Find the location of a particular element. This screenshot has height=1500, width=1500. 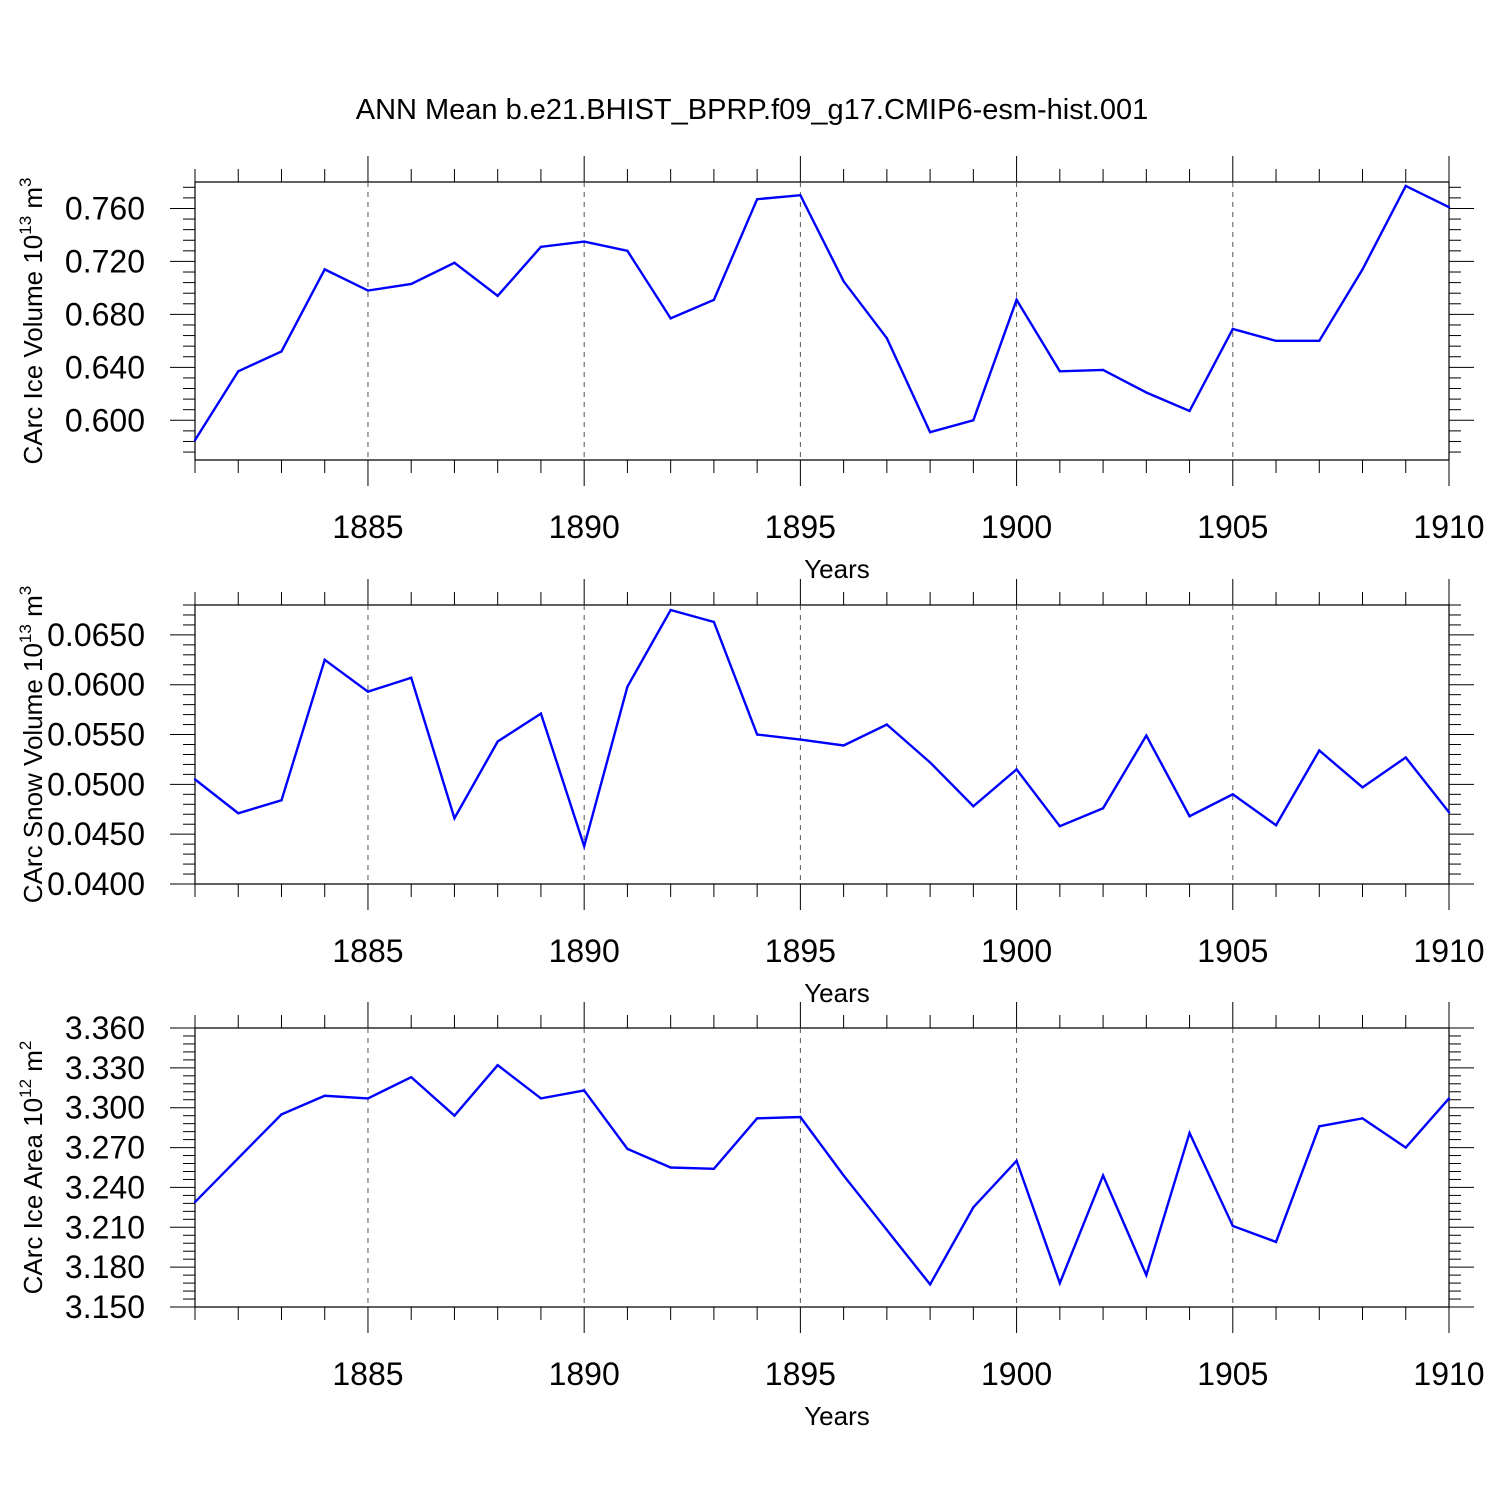

y-axis-label-text: CArc Ice Area is located at coordinates (33, 1211).